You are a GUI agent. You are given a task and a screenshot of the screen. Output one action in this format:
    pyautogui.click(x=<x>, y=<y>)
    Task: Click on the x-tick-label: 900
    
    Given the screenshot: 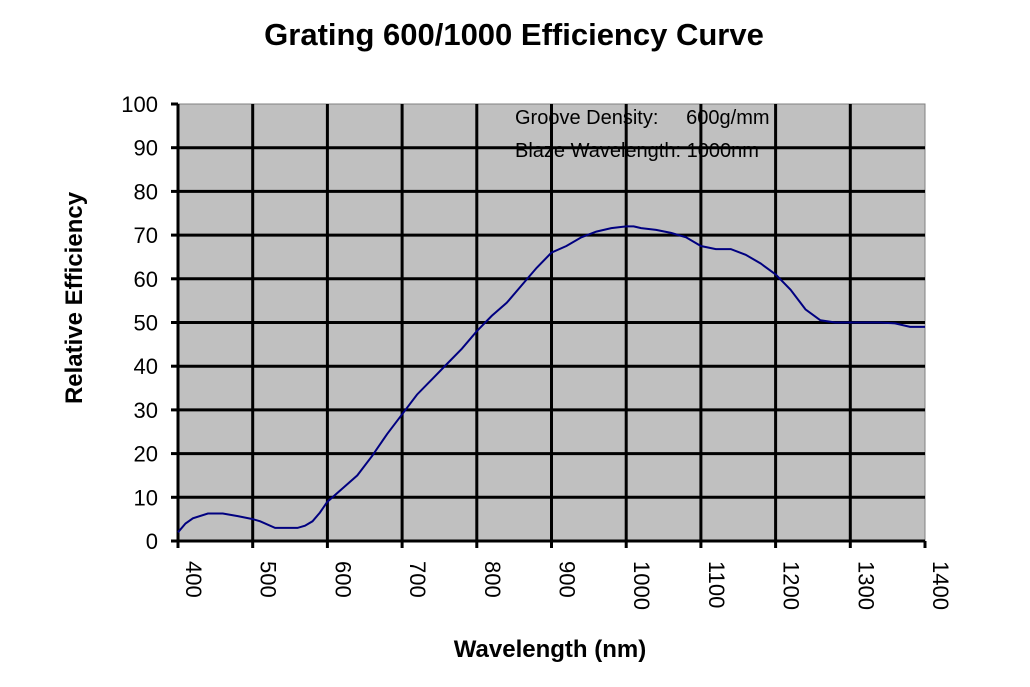 What is the action you would take?
    pyautogui.click(x=567, y=579)
    